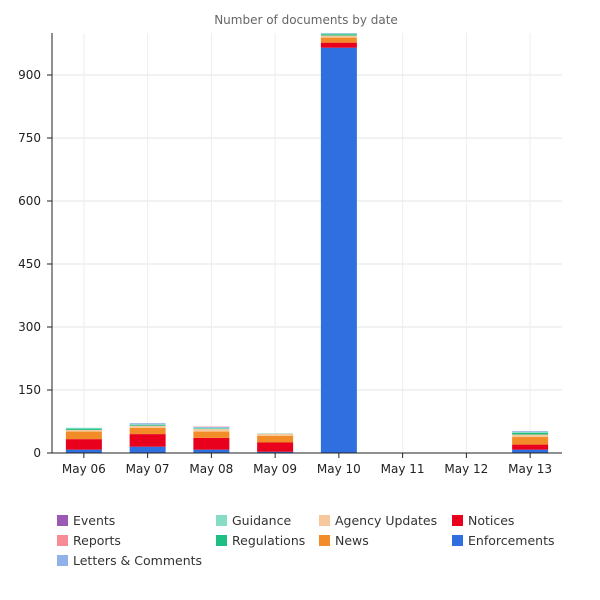  What do you see at coordinates (84, 469) in the screenshot?
I see `x-tick-label: May 06` at bounding box center [84, 469].